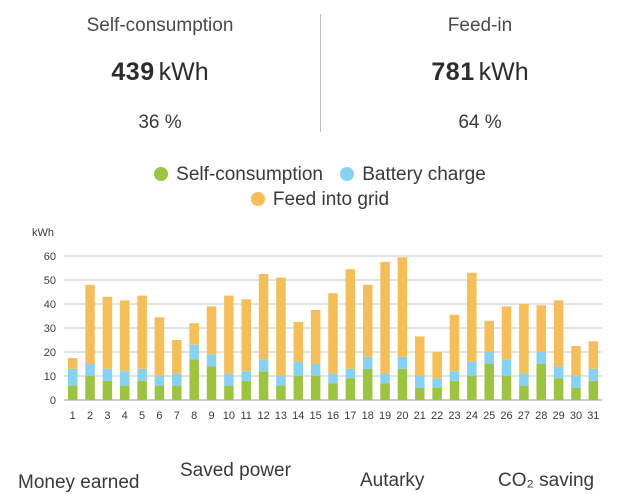  Describe the element at coordinates (177, 416) in the screenshot. I see `x-tick-label: 7` at that location.